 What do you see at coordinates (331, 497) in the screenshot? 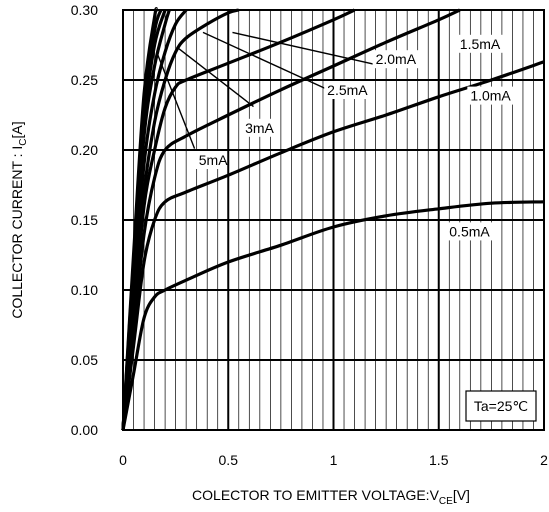
I see `x-axis-title: COLECTOR TO EMITTER VOLTAGE:VCE[V]` at bounding box center [331, 497].